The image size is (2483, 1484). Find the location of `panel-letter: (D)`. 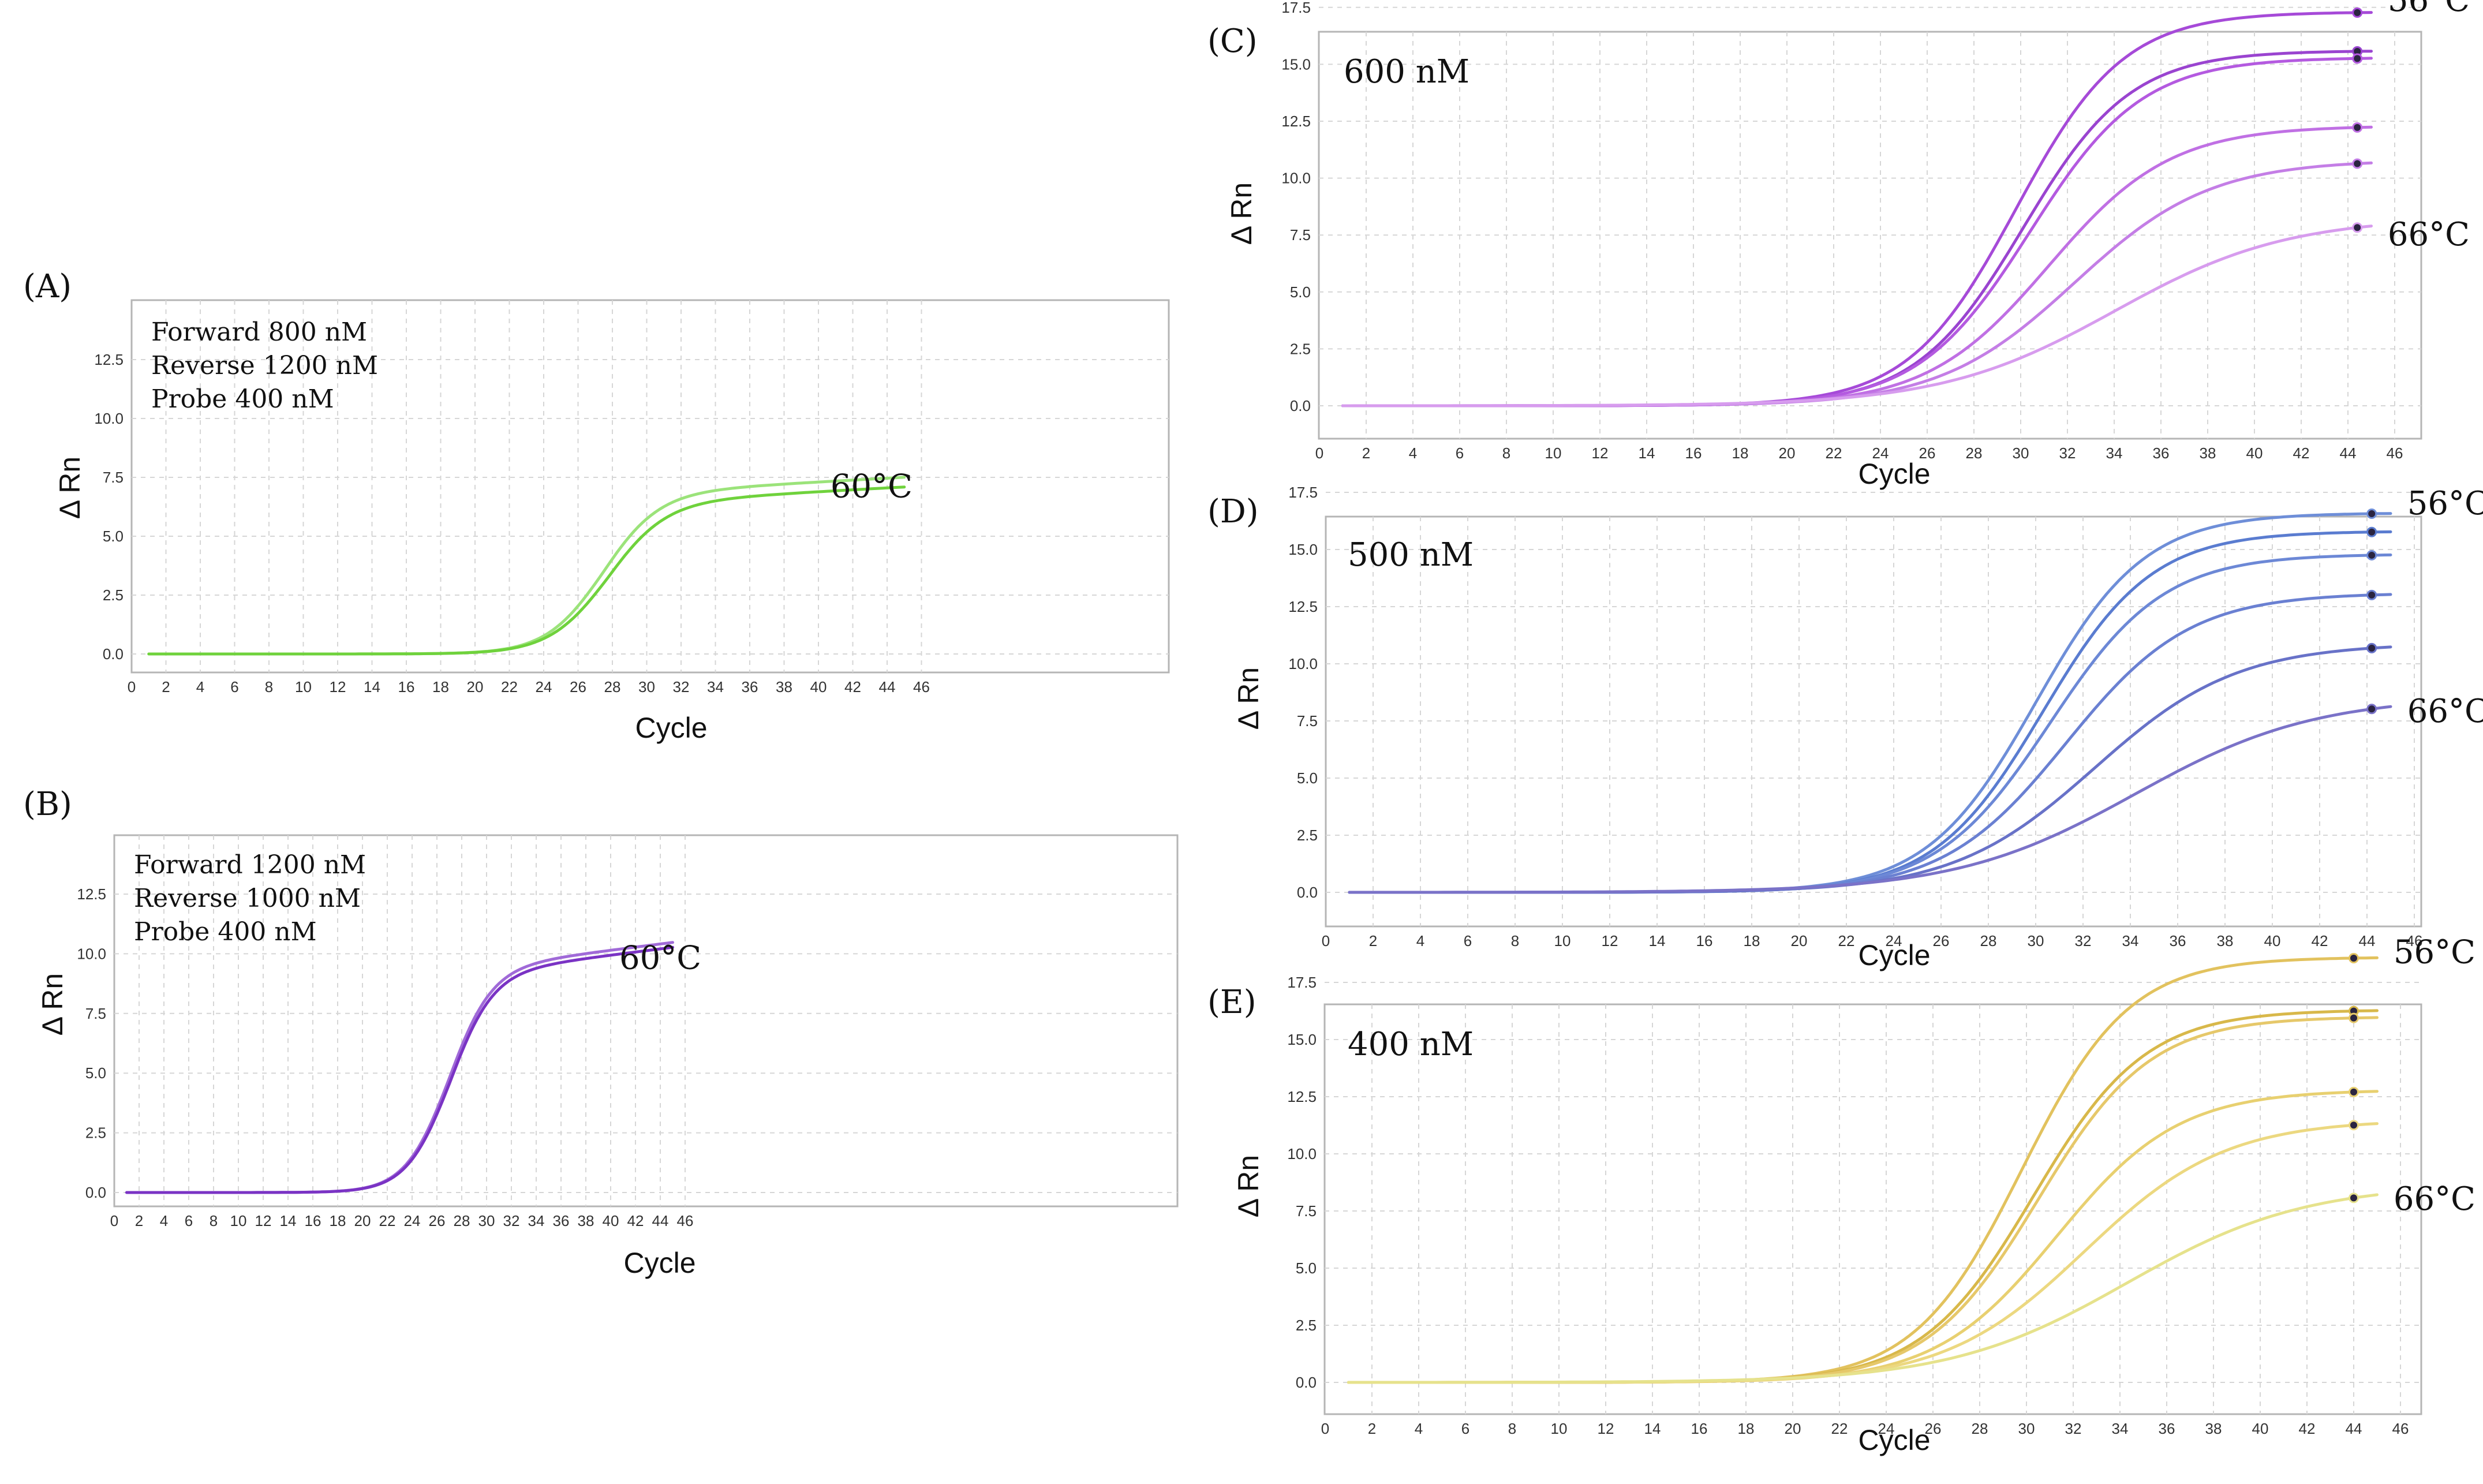

panel-letter: (D) is located at coordinates (1233, 512).